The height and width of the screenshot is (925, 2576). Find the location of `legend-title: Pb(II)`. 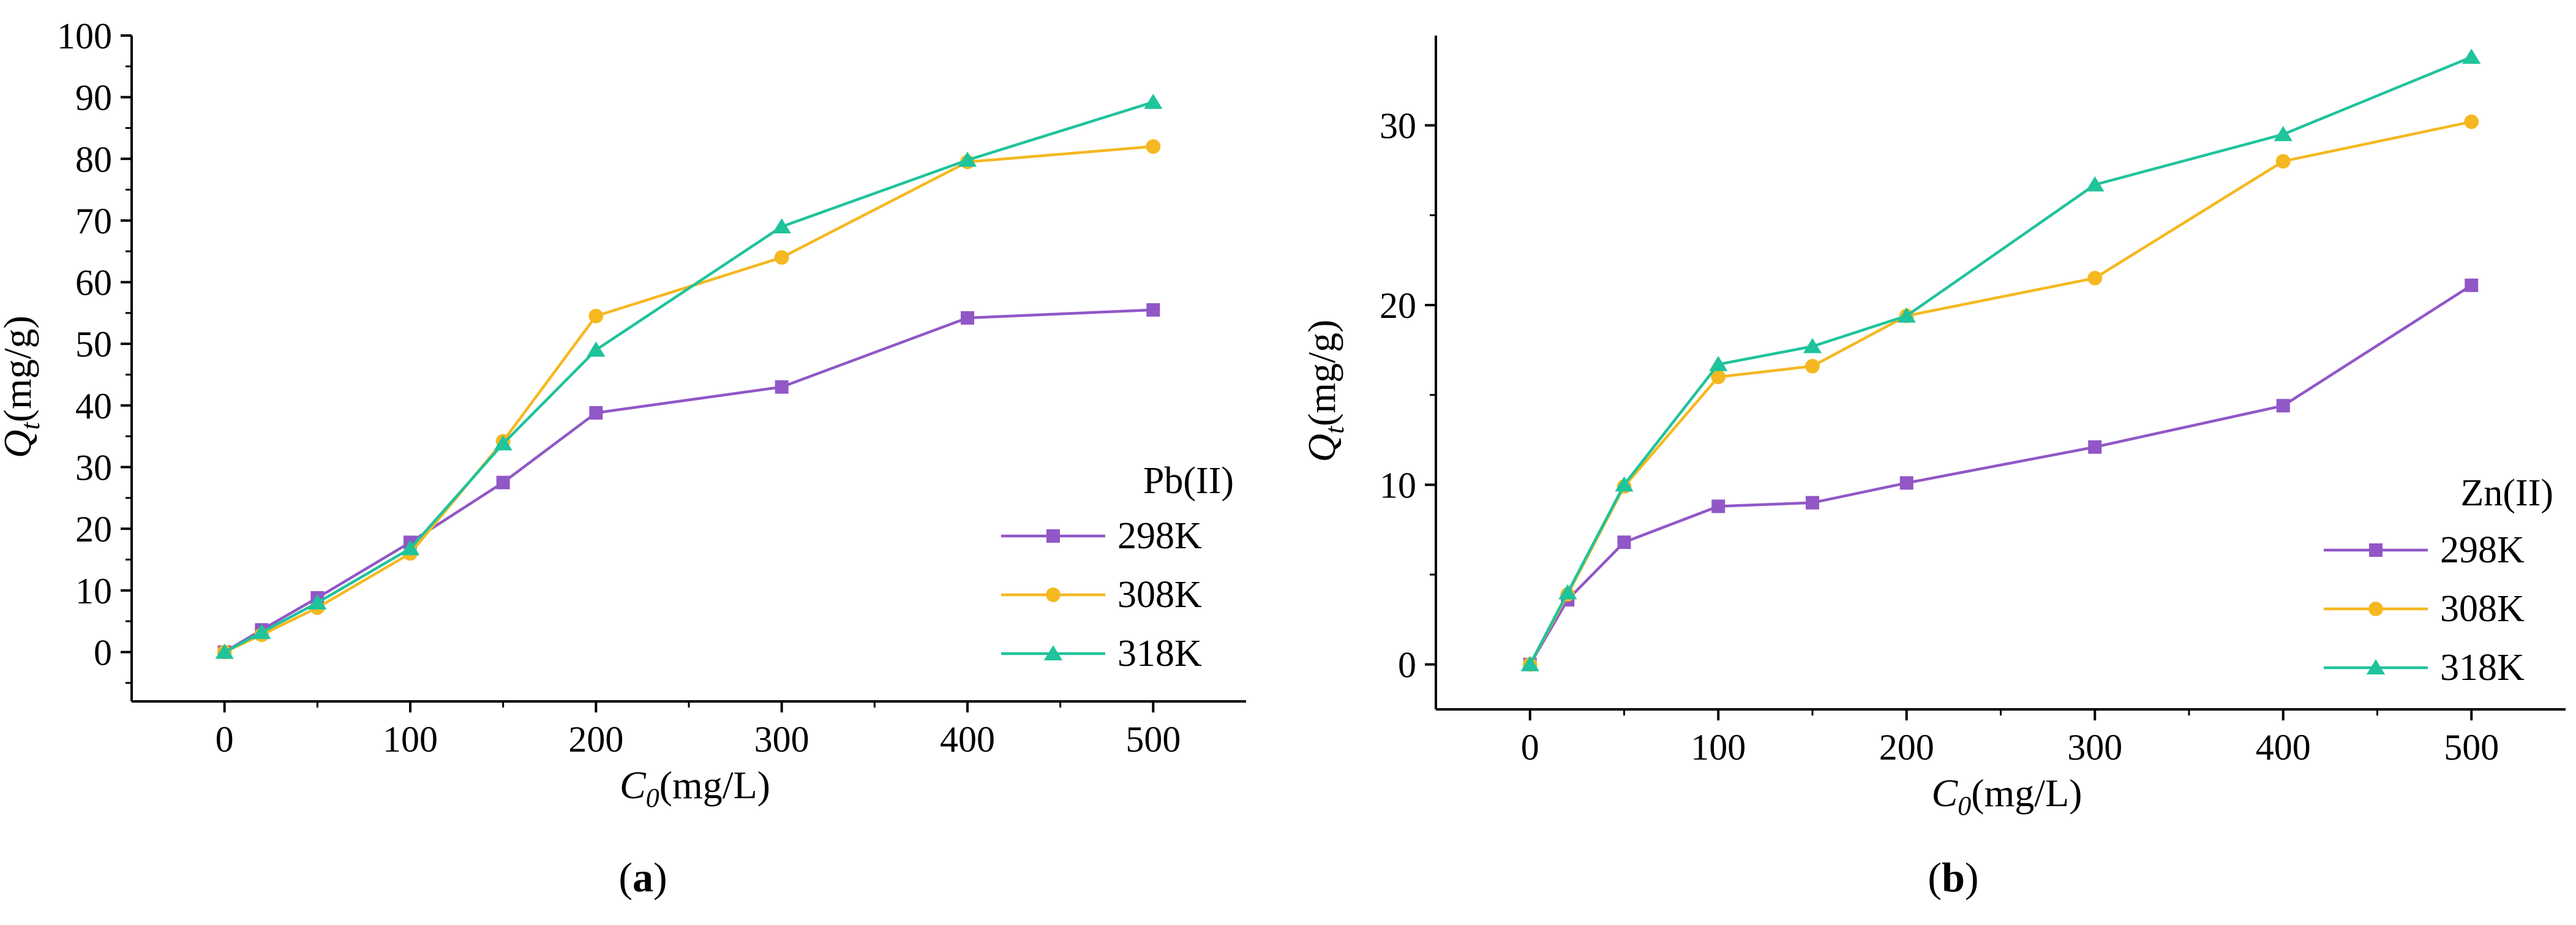

legend-title: Pb(II) is located at coordinates (1188, 481).